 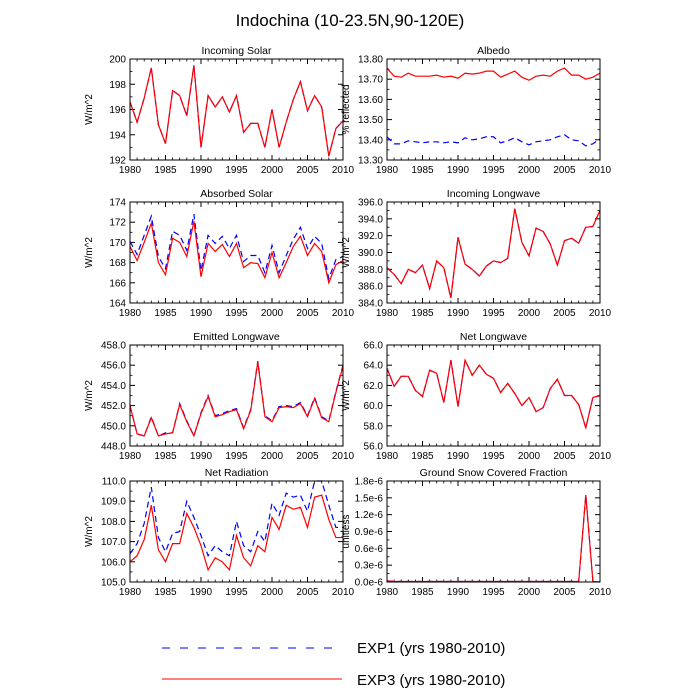 I want to click on y-tick-label: 170, so click(x=117, y=243).